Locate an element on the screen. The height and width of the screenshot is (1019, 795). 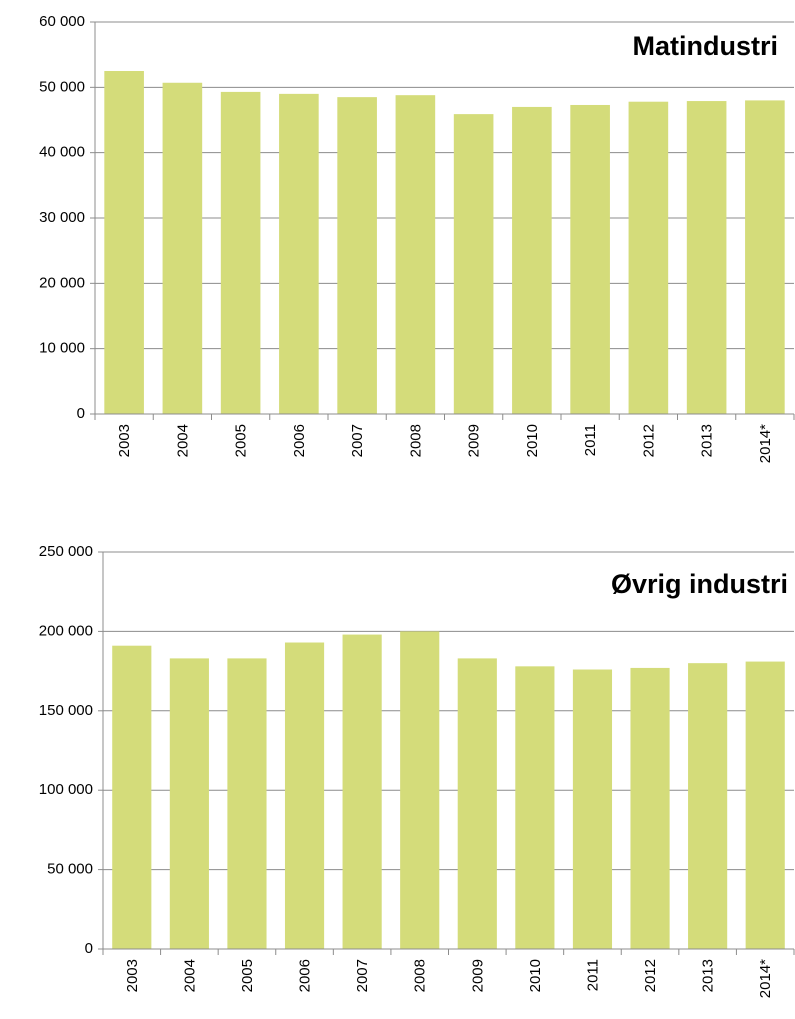
y-tick-label: 100 000 is located at coordinates (66, 789).